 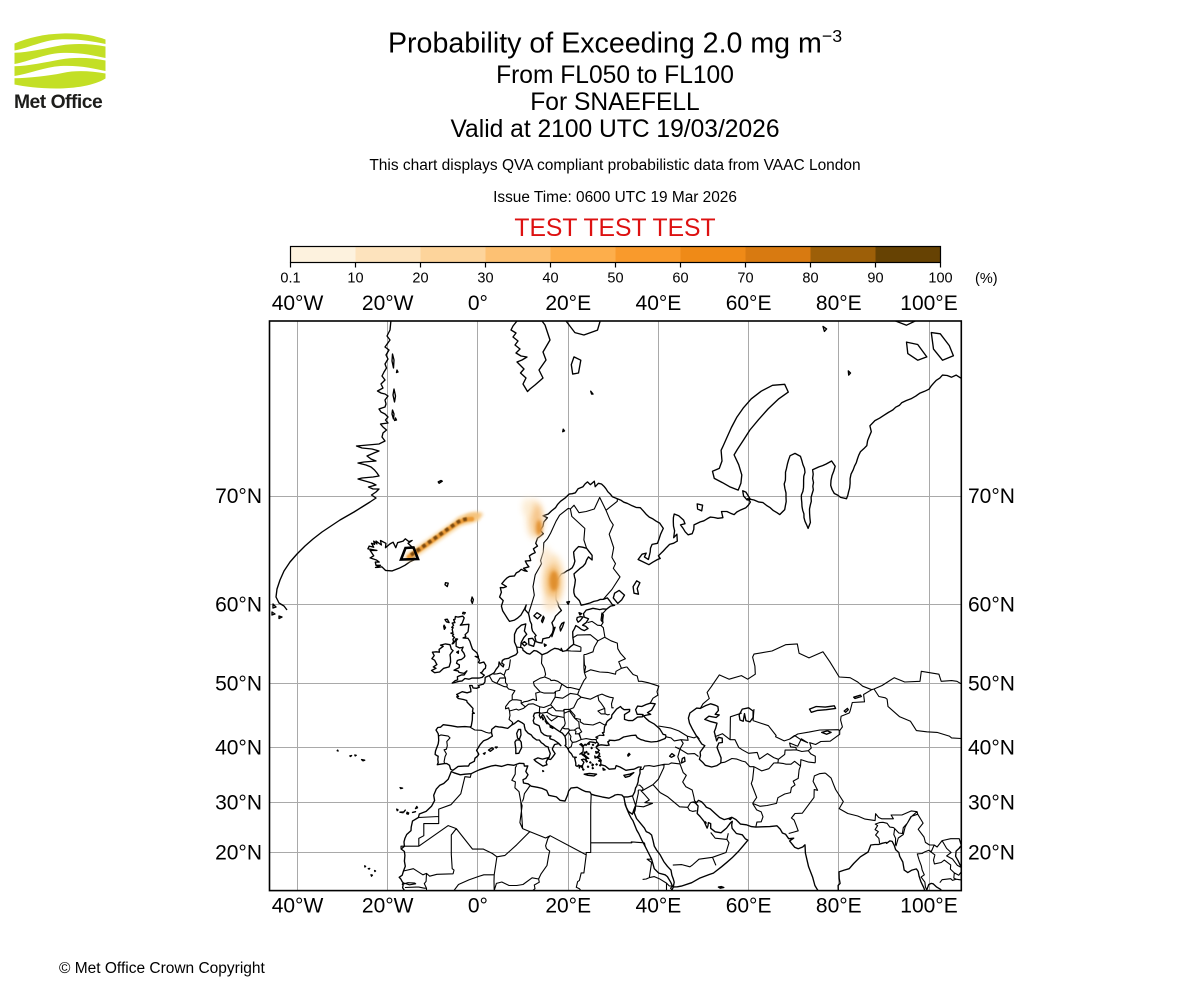 I want to click on svg-text: 20, so click(x=420, y=279).